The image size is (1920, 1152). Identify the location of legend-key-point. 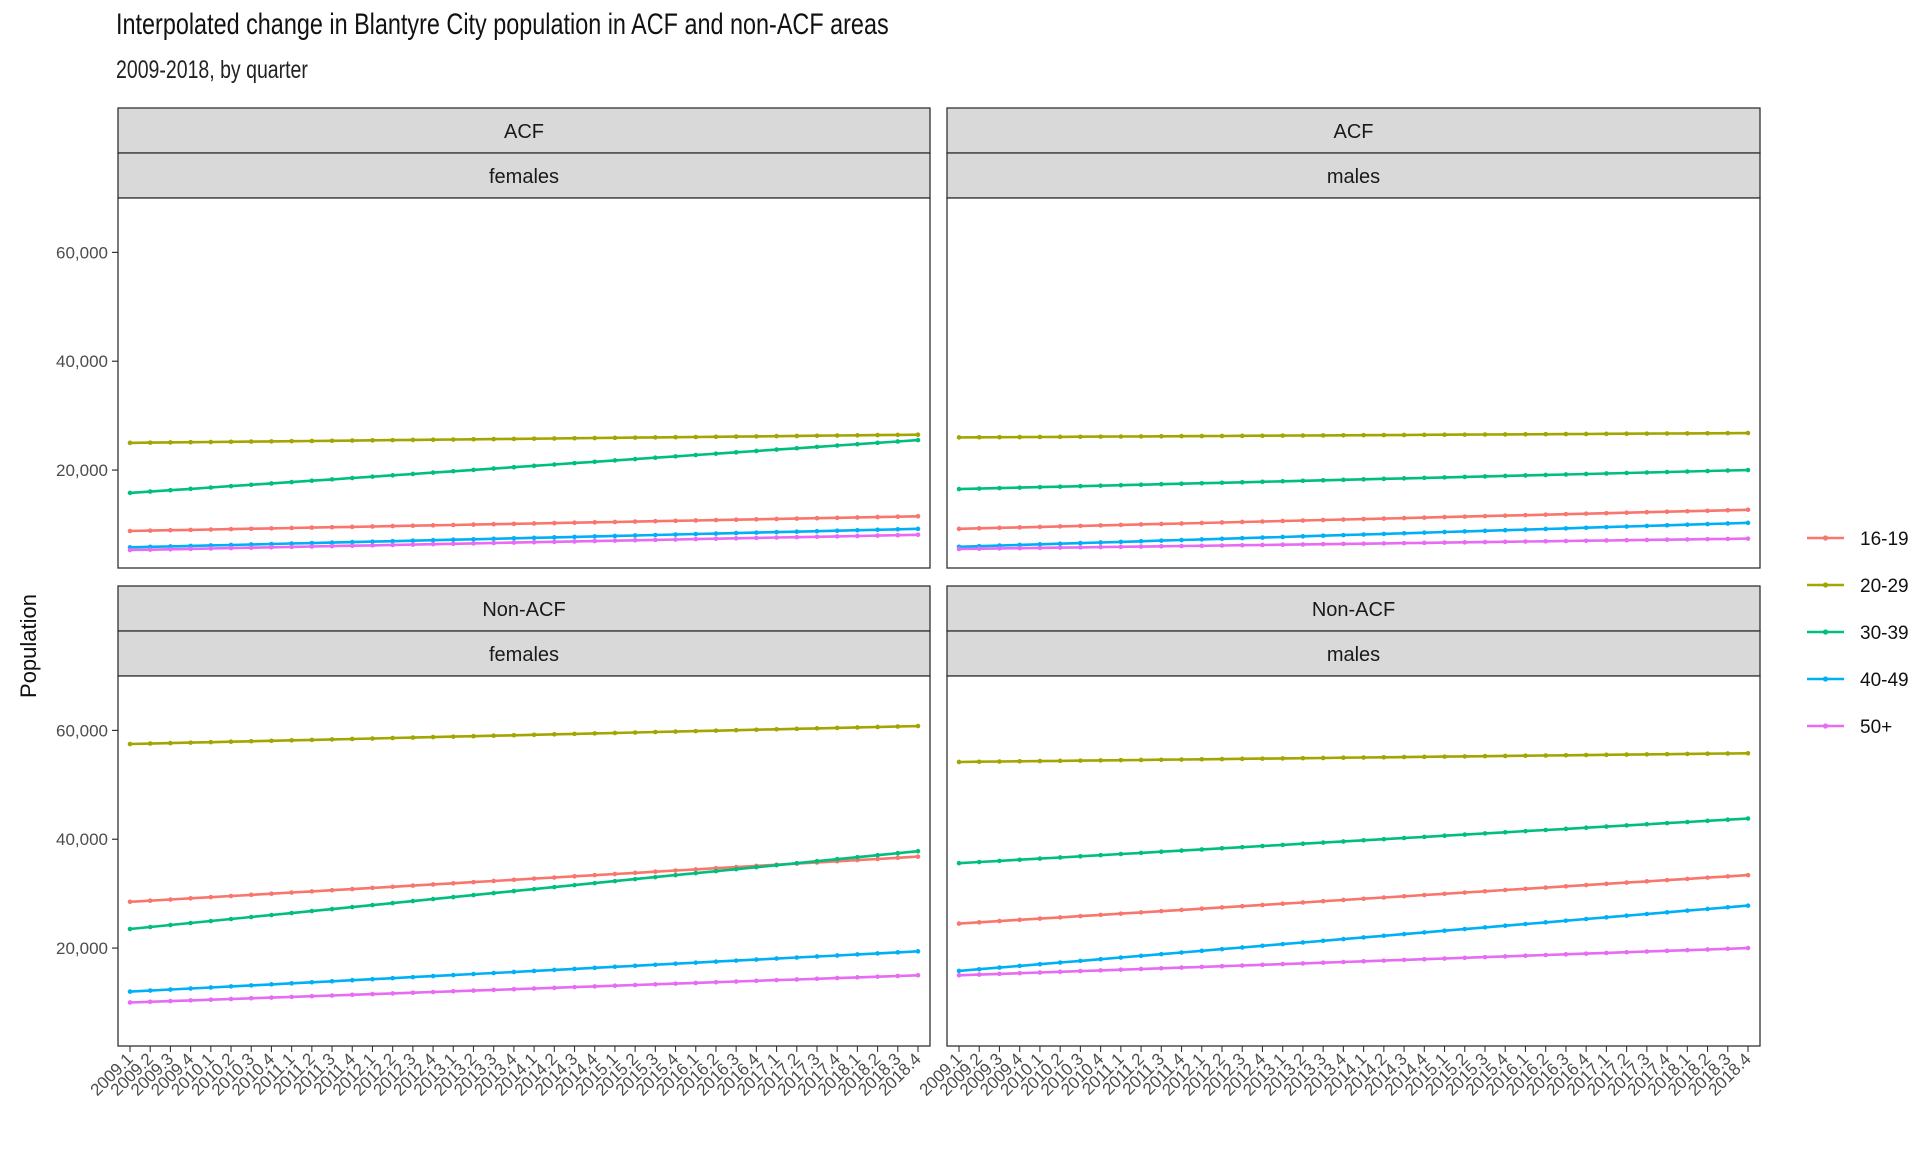
(1825, 679).